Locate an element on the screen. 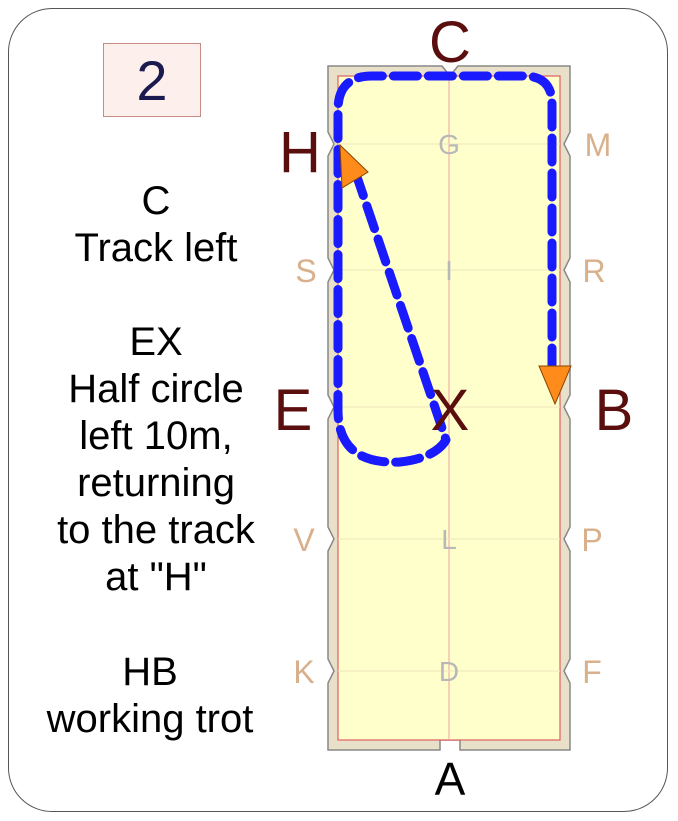 This screenshot has height=821, width=678. letter-a: A is located at coordinates (450, 779).